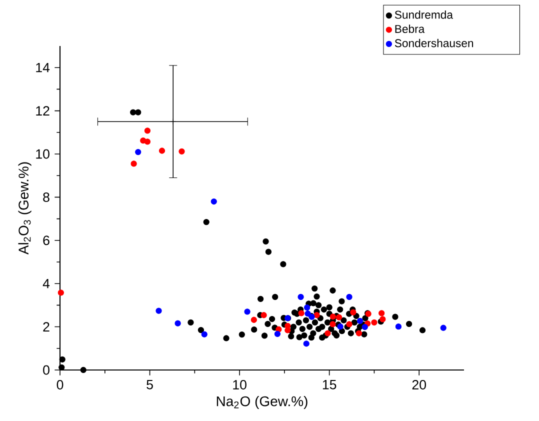 This screenshot has width=539, height=421. What do you see at coordinates (423, 14) in the screenshot?
I see `legend-label: Sundremda` at bounding box center [423, 14].